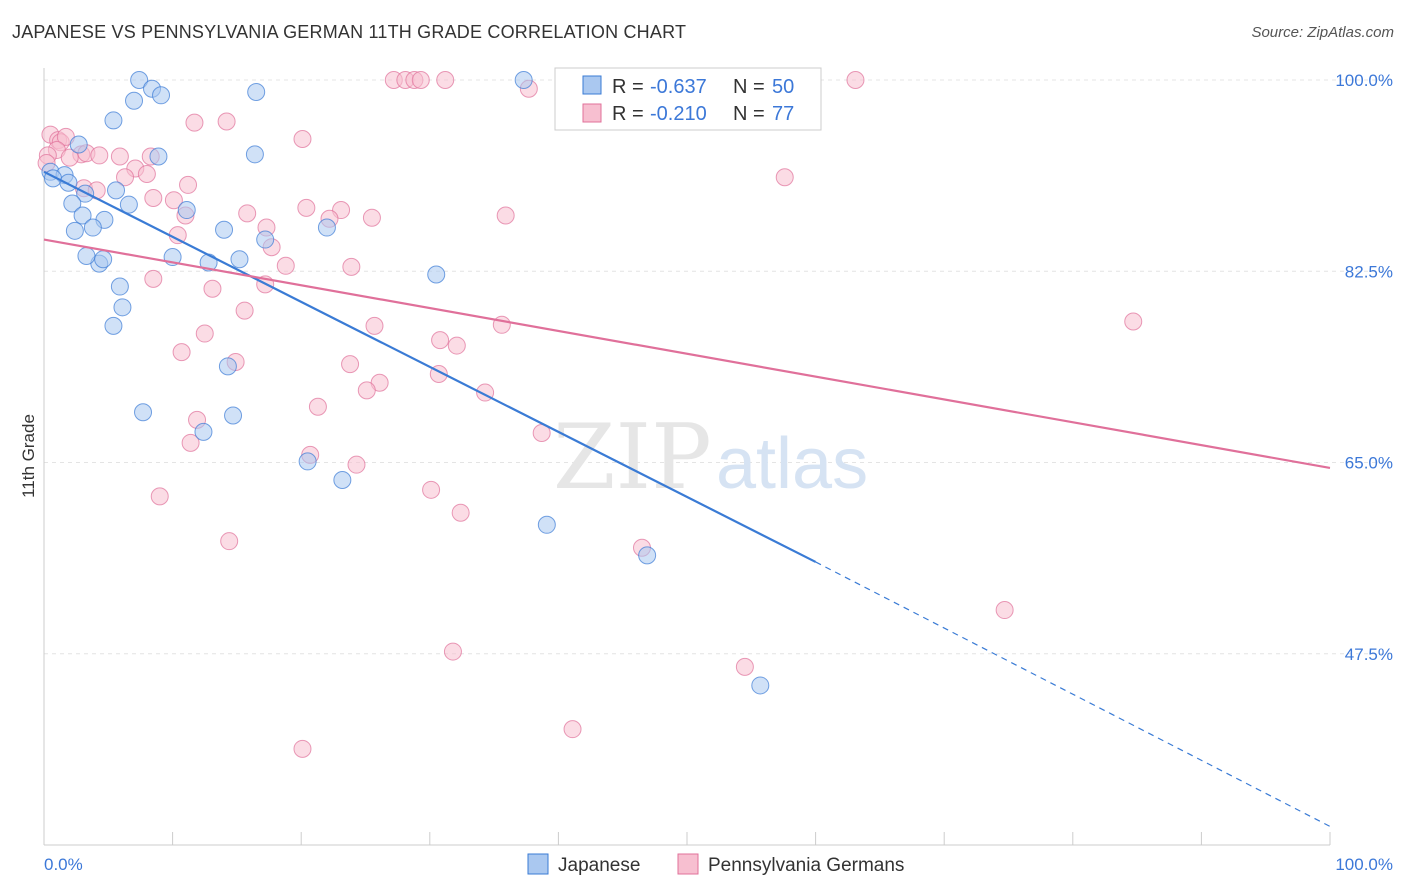 The height and width of the screenshot is (892, 1406). I want to click on legend-n-value-japanese: 50, so click(783, 87).